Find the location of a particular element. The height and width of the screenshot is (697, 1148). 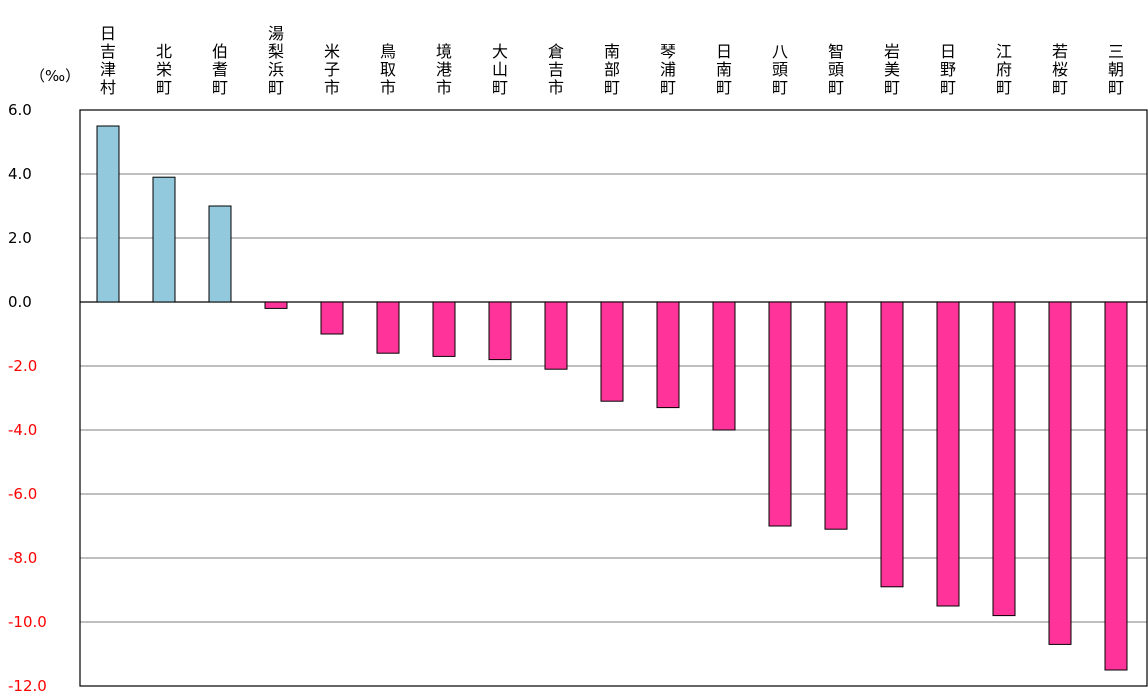

y-tick-label: -6.0 is located at coordinates (22, 494).